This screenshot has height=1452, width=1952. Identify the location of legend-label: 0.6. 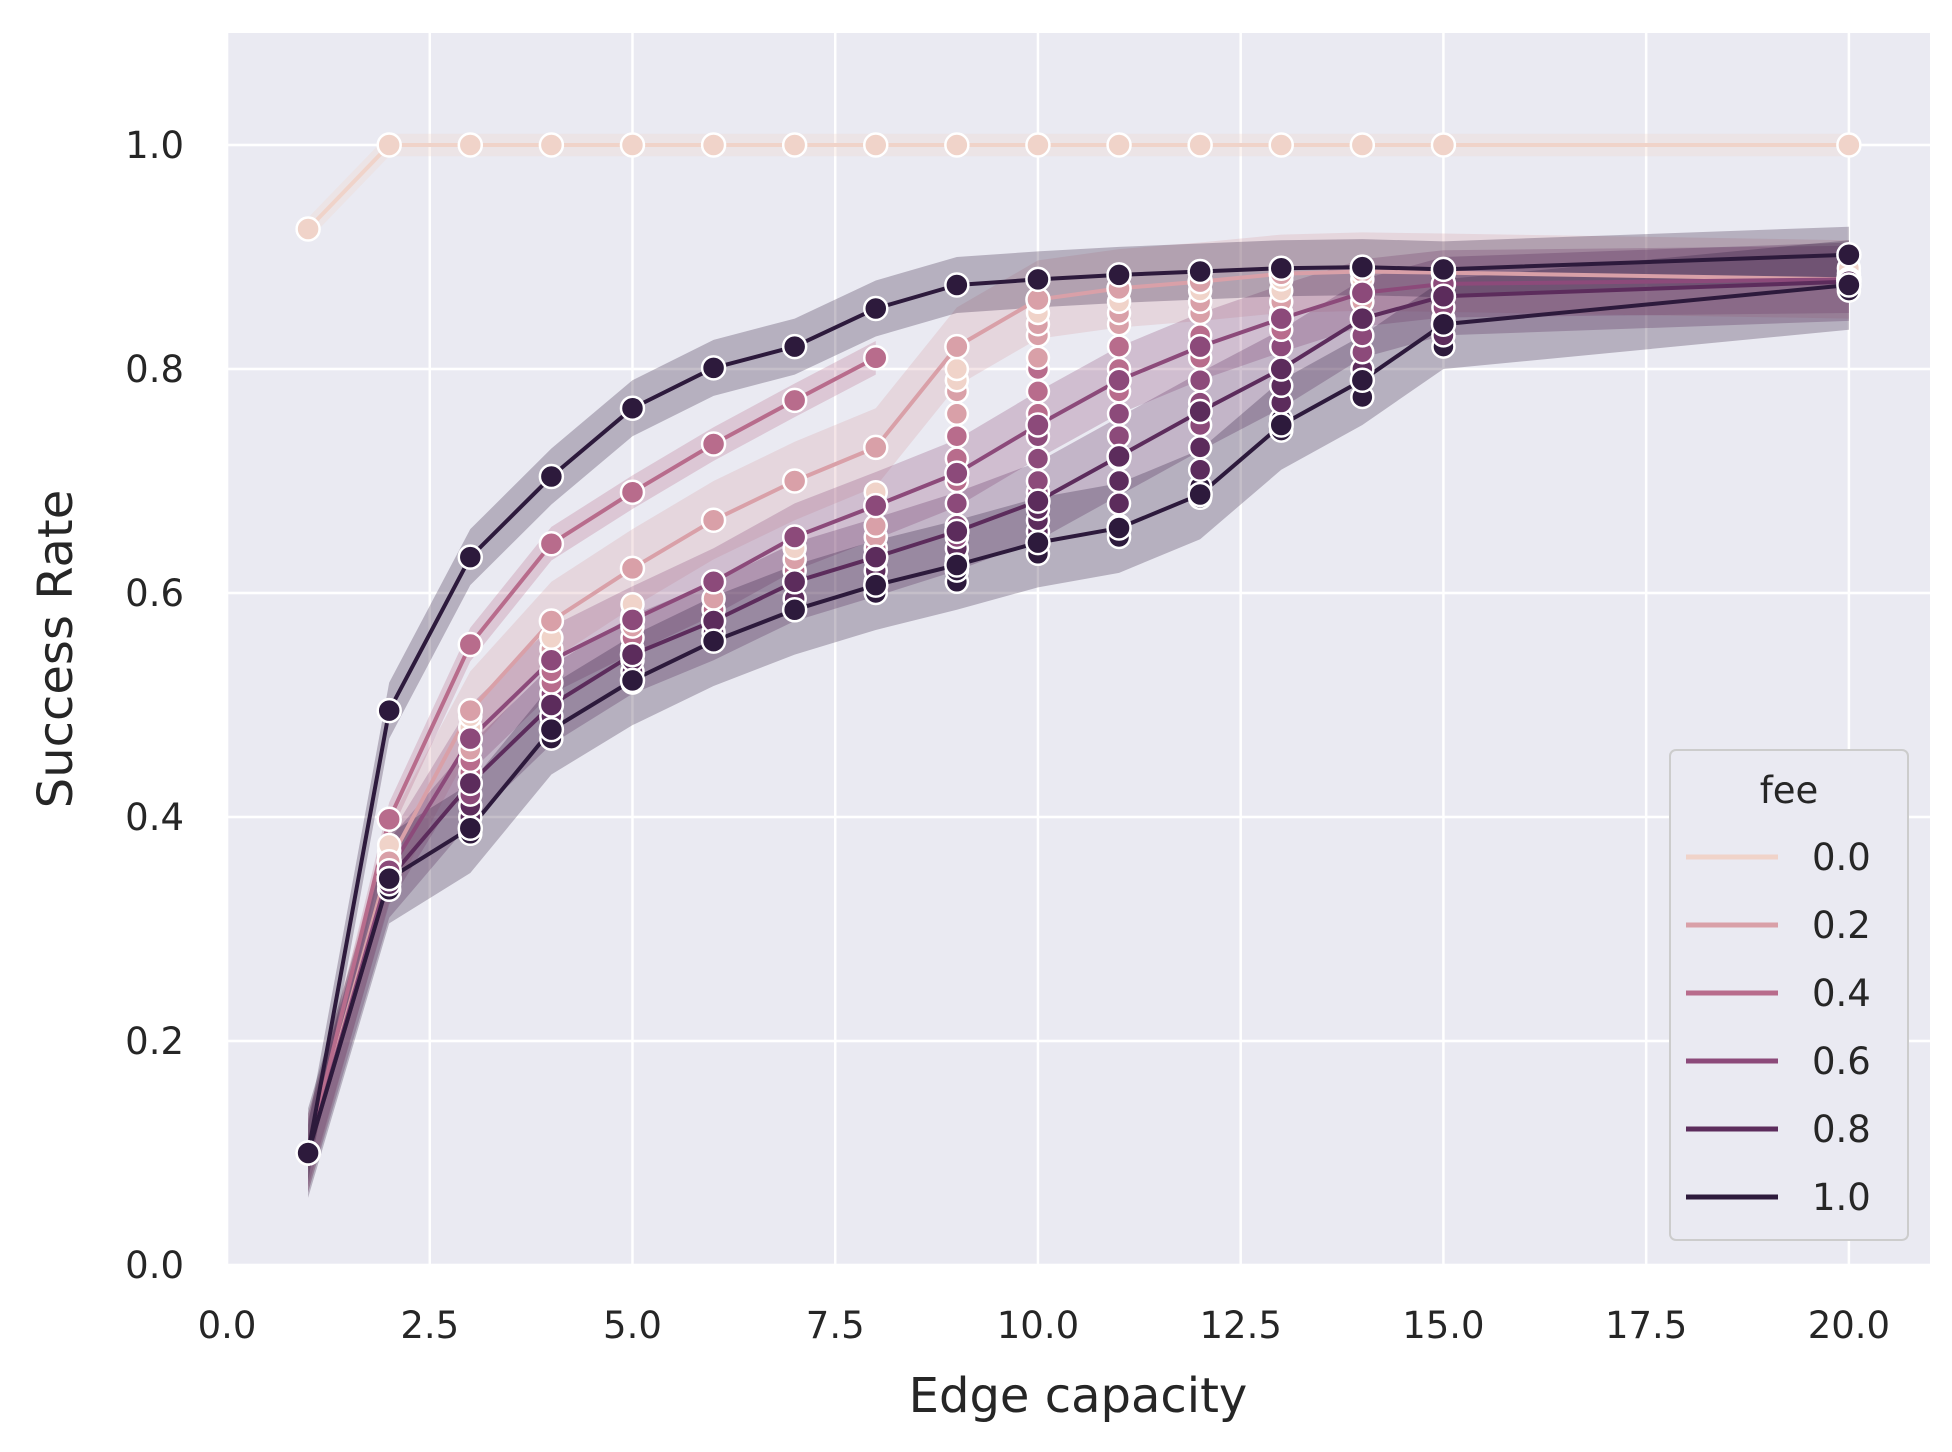
(1841, 1061).